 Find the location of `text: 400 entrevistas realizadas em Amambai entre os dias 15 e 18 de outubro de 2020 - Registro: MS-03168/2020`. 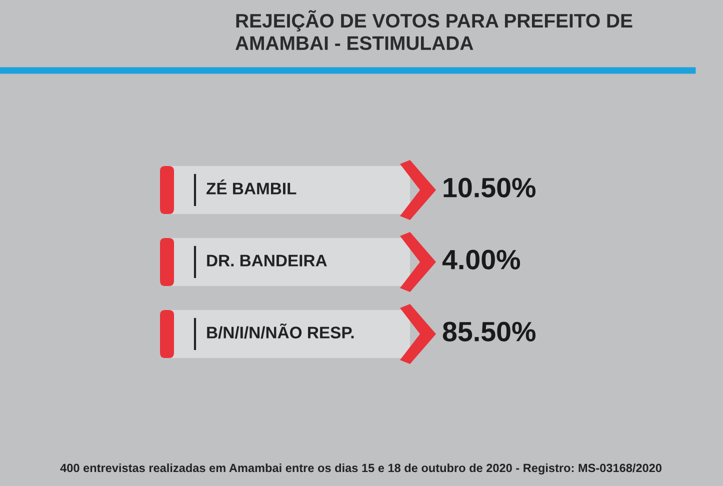

text: 400 entrevistas realizadas em Amambai entre os dias 15 e 18 de outubro de 2020 - Registro: MS-03168/2020 is located at coordinates (361, 469).